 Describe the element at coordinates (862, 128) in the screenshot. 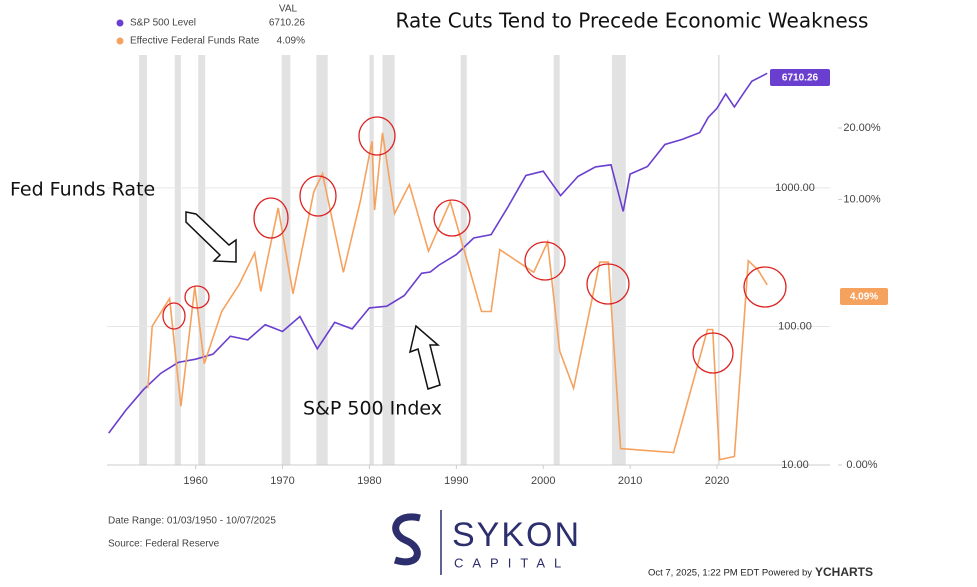

I see `y2-tick-label: 20.00%` at that location.